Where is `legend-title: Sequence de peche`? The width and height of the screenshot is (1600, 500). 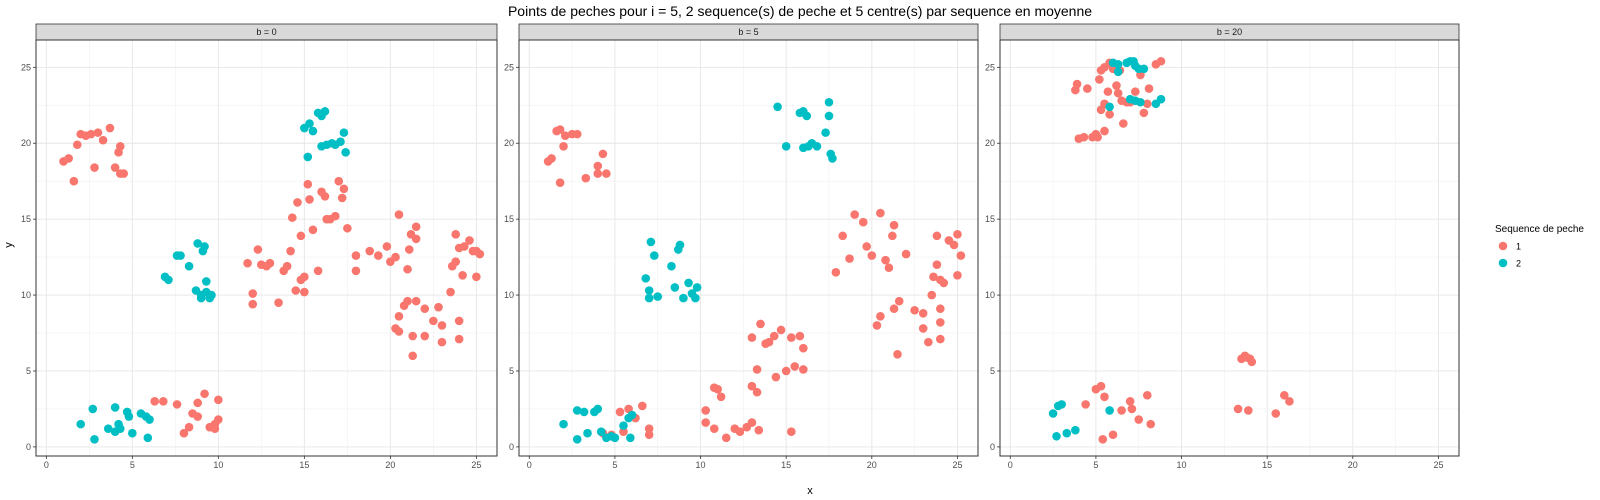 legend-title: Sequence de peche is located at coordinates (1539, 229).